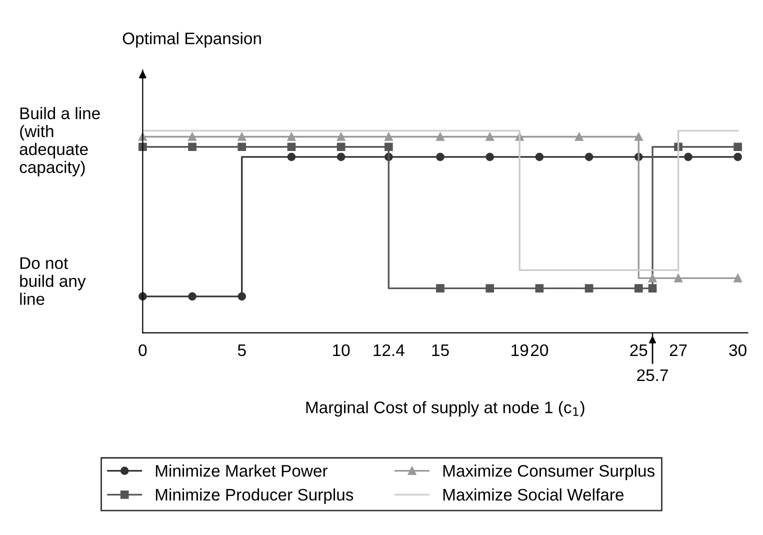 This screenshot has width=763, height=535. Describe the element at coordinates (639, 350) in the screenshot. I see `x-tick-label: 25` at that location.